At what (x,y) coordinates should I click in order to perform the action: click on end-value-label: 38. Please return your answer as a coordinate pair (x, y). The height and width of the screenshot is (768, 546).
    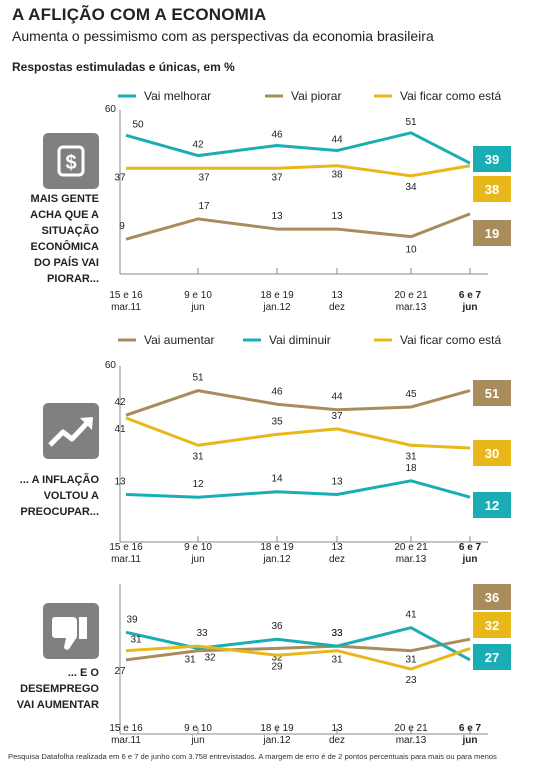
    Looking at the image, I should click on (492, 189).